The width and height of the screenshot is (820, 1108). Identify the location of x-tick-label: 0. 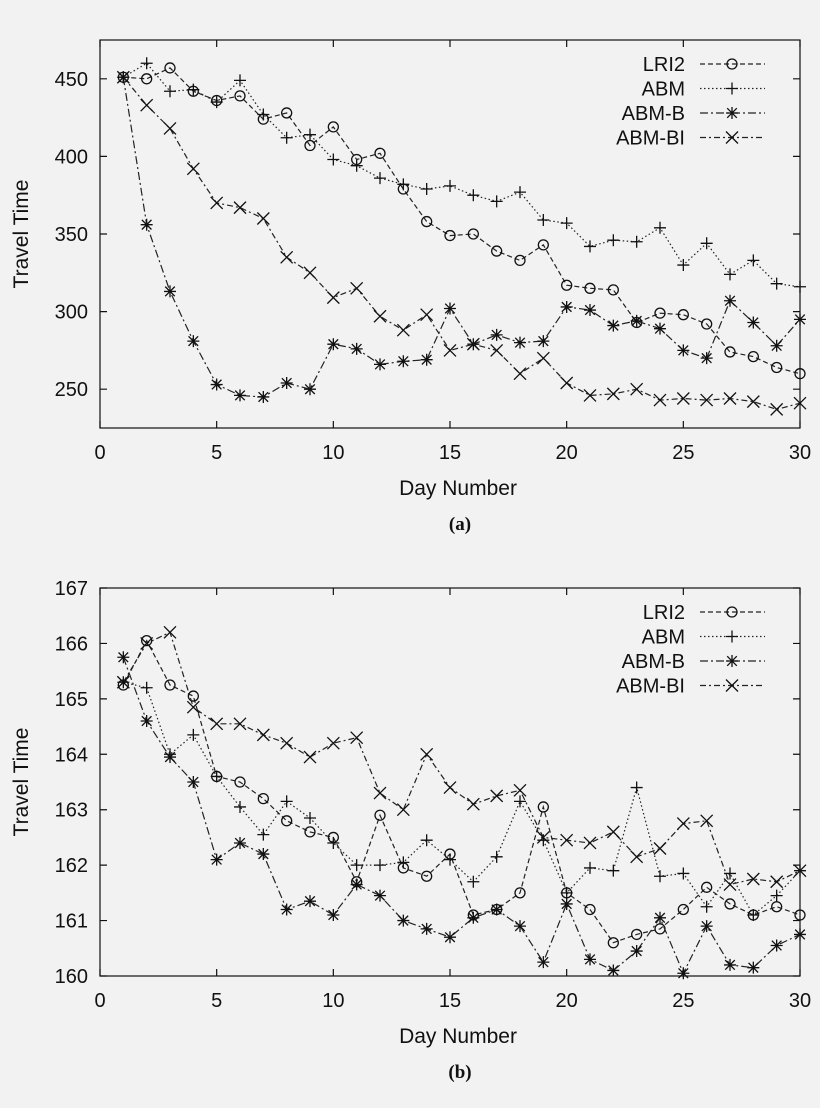
(99, 1001).